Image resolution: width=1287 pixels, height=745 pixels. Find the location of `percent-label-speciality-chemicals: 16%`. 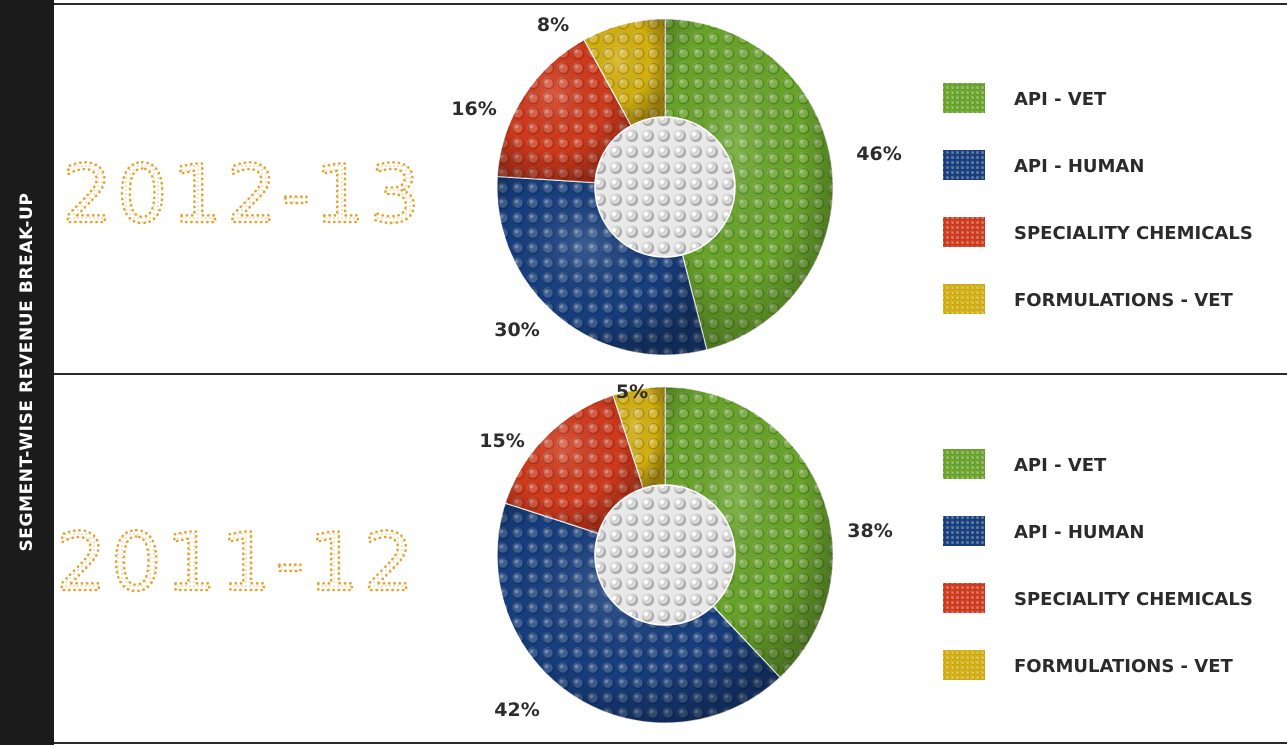

percent-label-speciality-chemicals: 16% is located at coordinates (473, 109).